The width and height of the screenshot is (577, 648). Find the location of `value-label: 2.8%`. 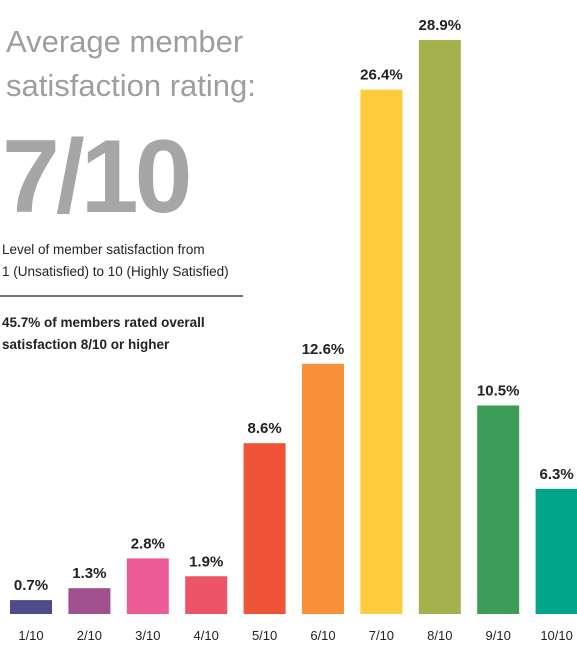

value-label: 2.8% is located at coordinates (148, 543).